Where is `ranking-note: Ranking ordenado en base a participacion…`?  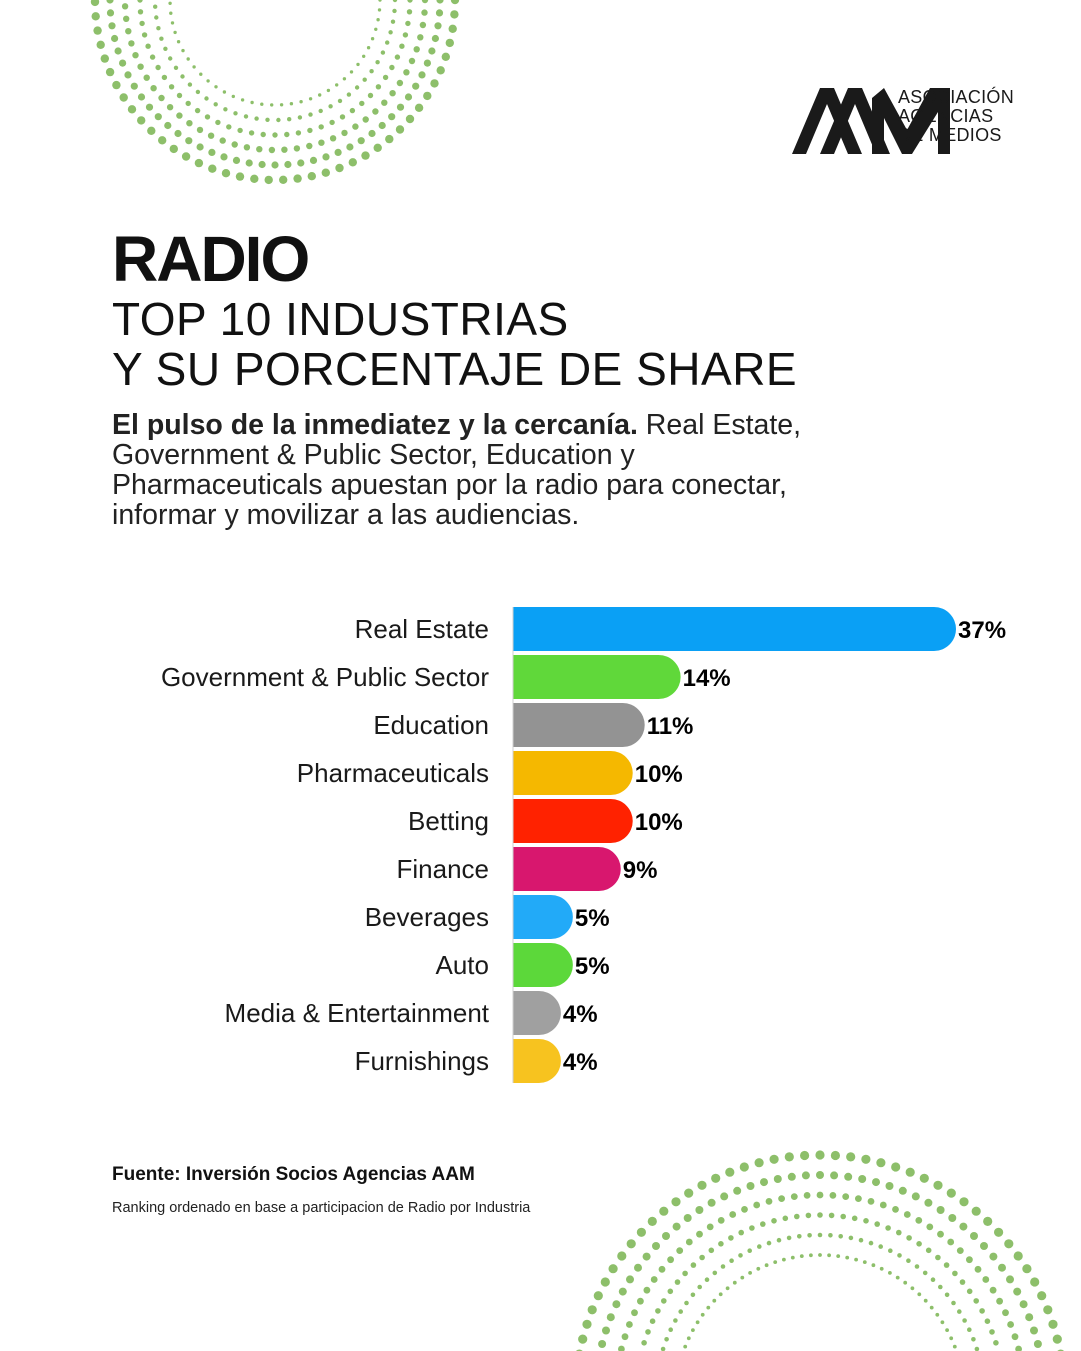
ranking-note: Ranking ordenado en base a participacion… is located at coordinates (321, 1208).